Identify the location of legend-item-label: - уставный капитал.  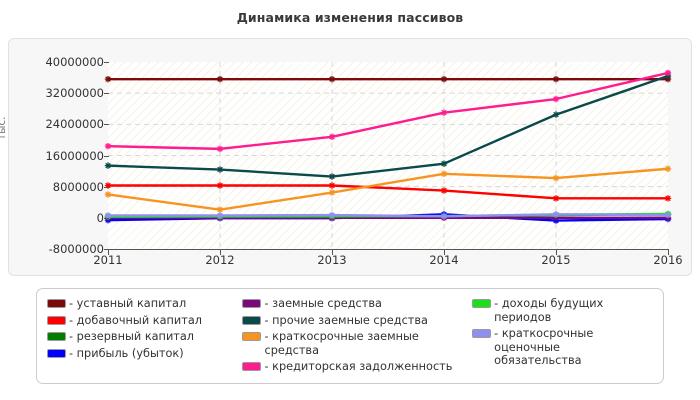
(128, 303).